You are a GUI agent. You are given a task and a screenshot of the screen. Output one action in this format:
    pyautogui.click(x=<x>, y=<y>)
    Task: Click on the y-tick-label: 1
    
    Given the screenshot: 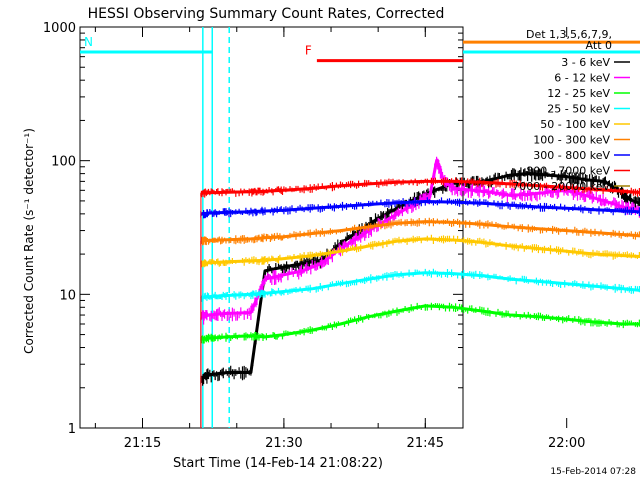 What is the action you would take?
    pyautogui.click(x=72, y=429)
    